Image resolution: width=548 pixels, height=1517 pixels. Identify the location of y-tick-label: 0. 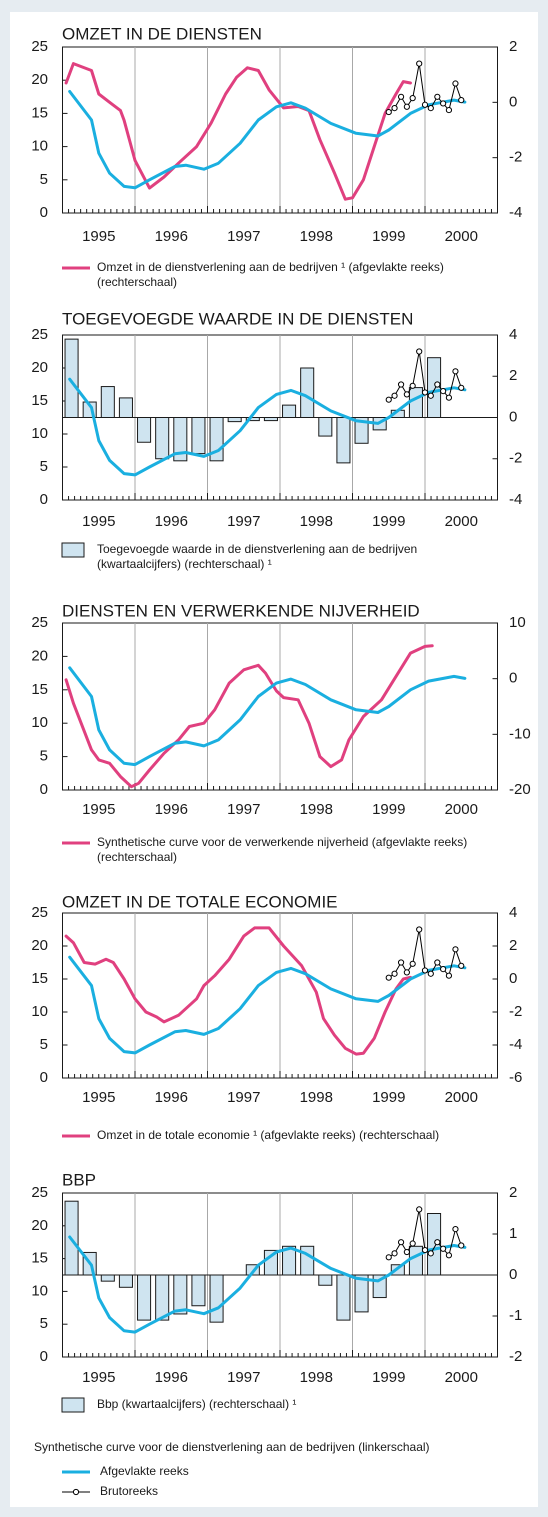
(44, 1356).